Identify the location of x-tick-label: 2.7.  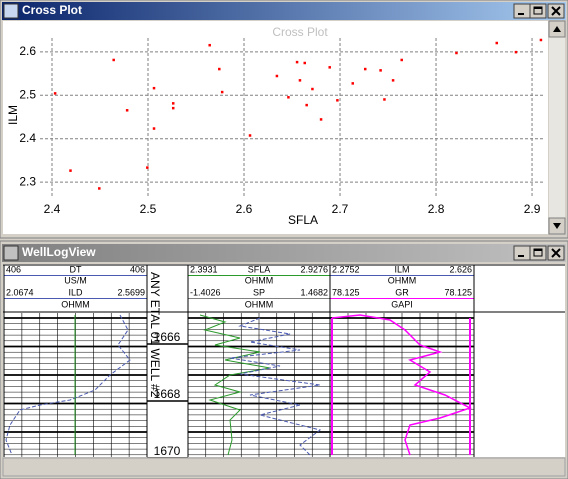
(340, 209).